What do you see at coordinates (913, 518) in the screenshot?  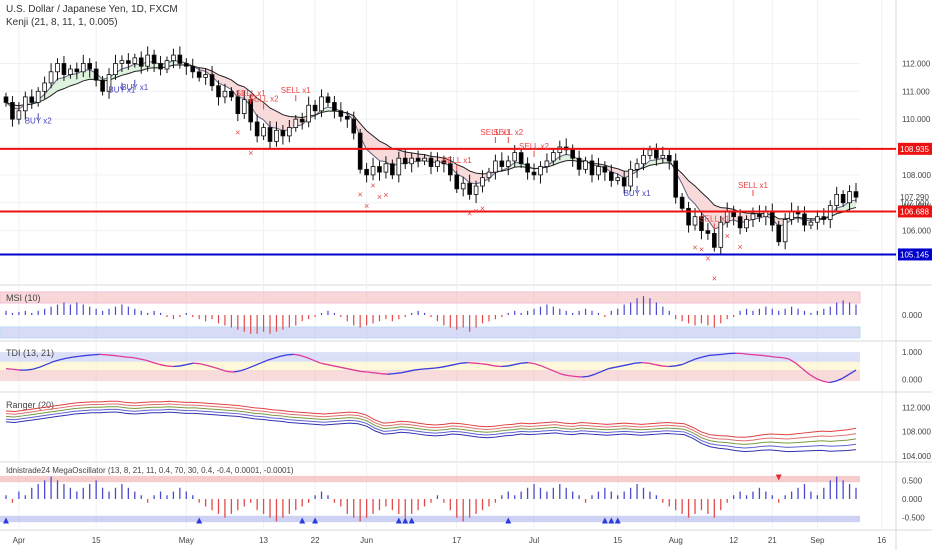 I see `mega-tick-label: -0.500` at bounding box center [913, 518].